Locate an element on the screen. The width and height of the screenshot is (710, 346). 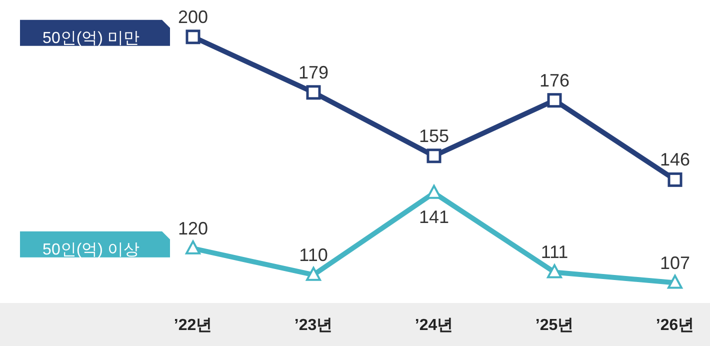
data-label: 179 is located at coordinates (313, 72).